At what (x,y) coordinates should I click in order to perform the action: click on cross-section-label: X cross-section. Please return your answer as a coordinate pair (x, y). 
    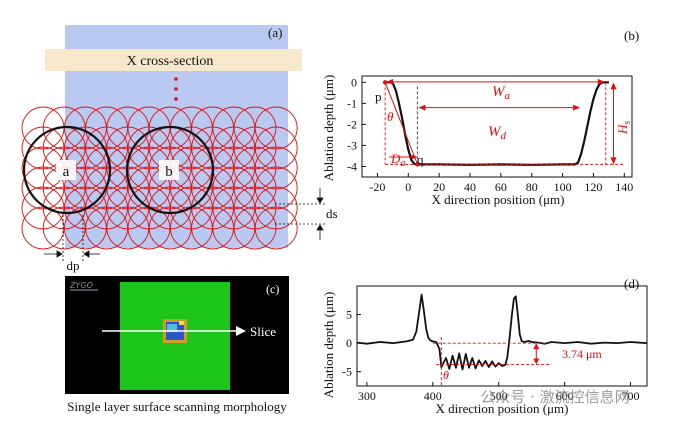
    Looking at the image, I should click on (170, 61).